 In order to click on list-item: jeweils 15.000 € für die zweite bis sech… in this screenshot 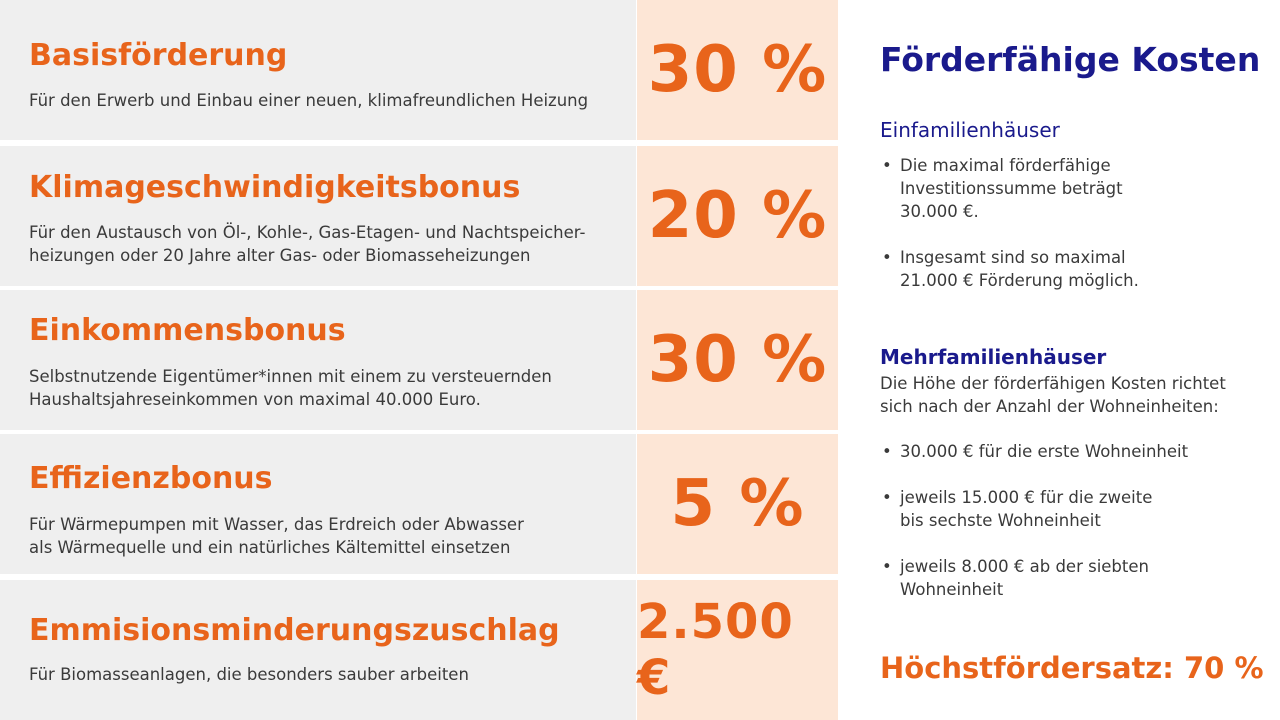, I will do `click(1034, 509)`.